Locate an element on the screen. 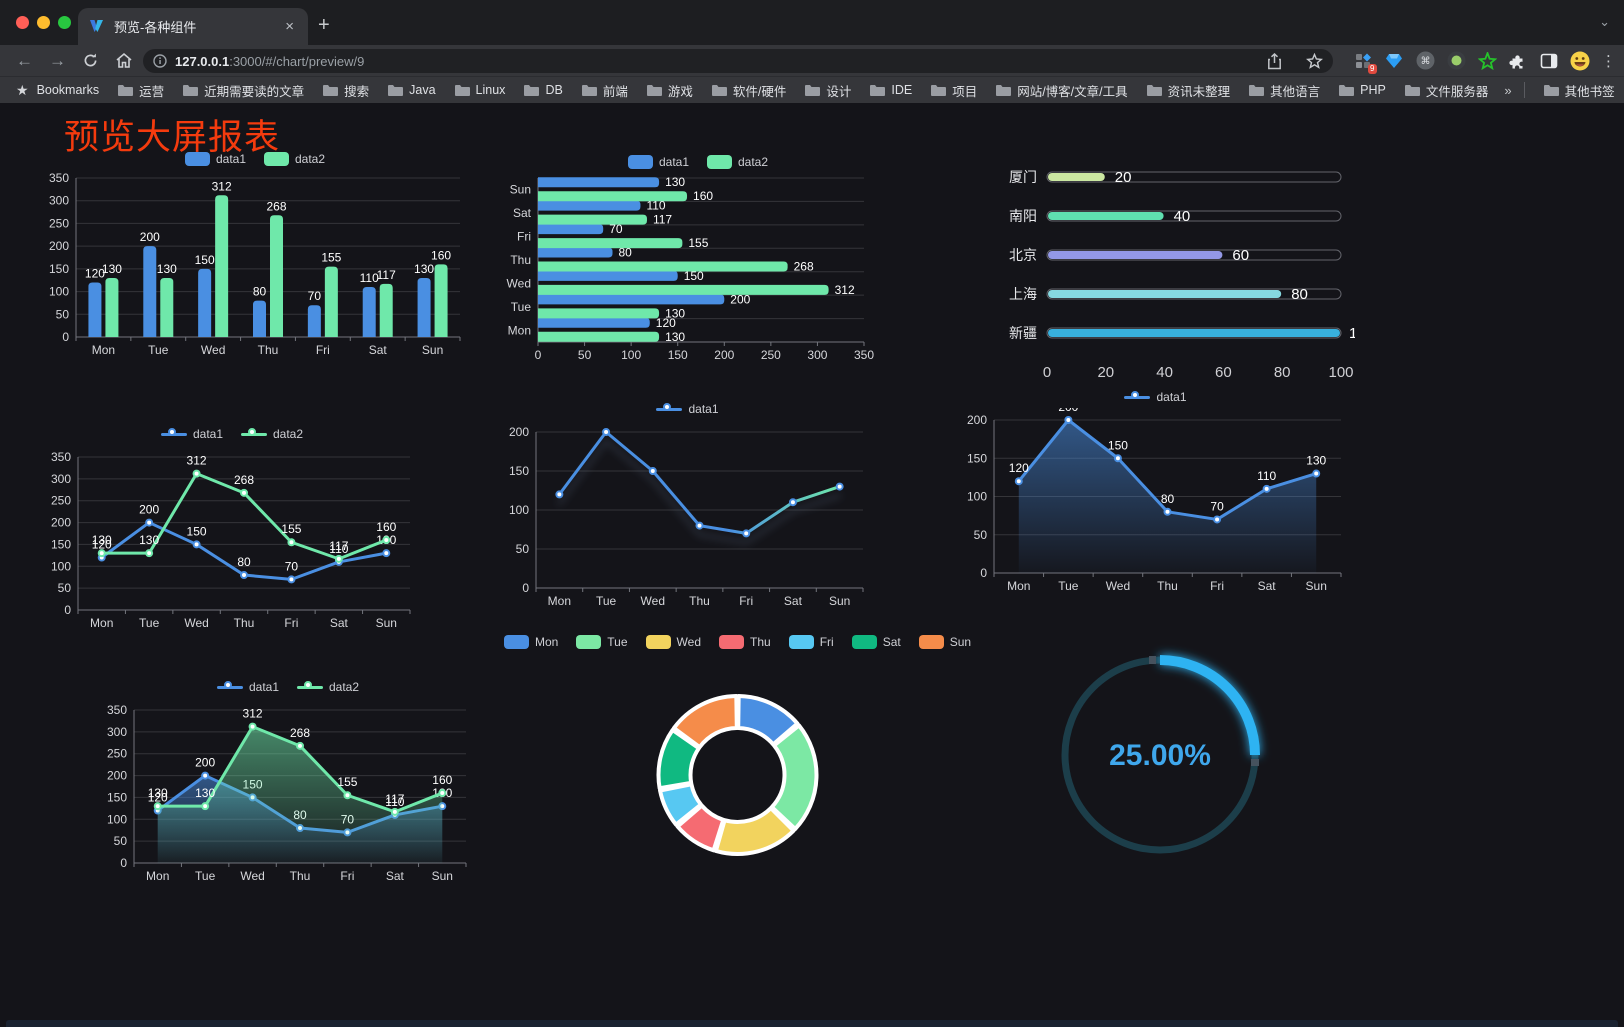 The height and width of the screenshot is (1027, 1624). bookmark-folder: IDE is located at coordinates (890, 90).